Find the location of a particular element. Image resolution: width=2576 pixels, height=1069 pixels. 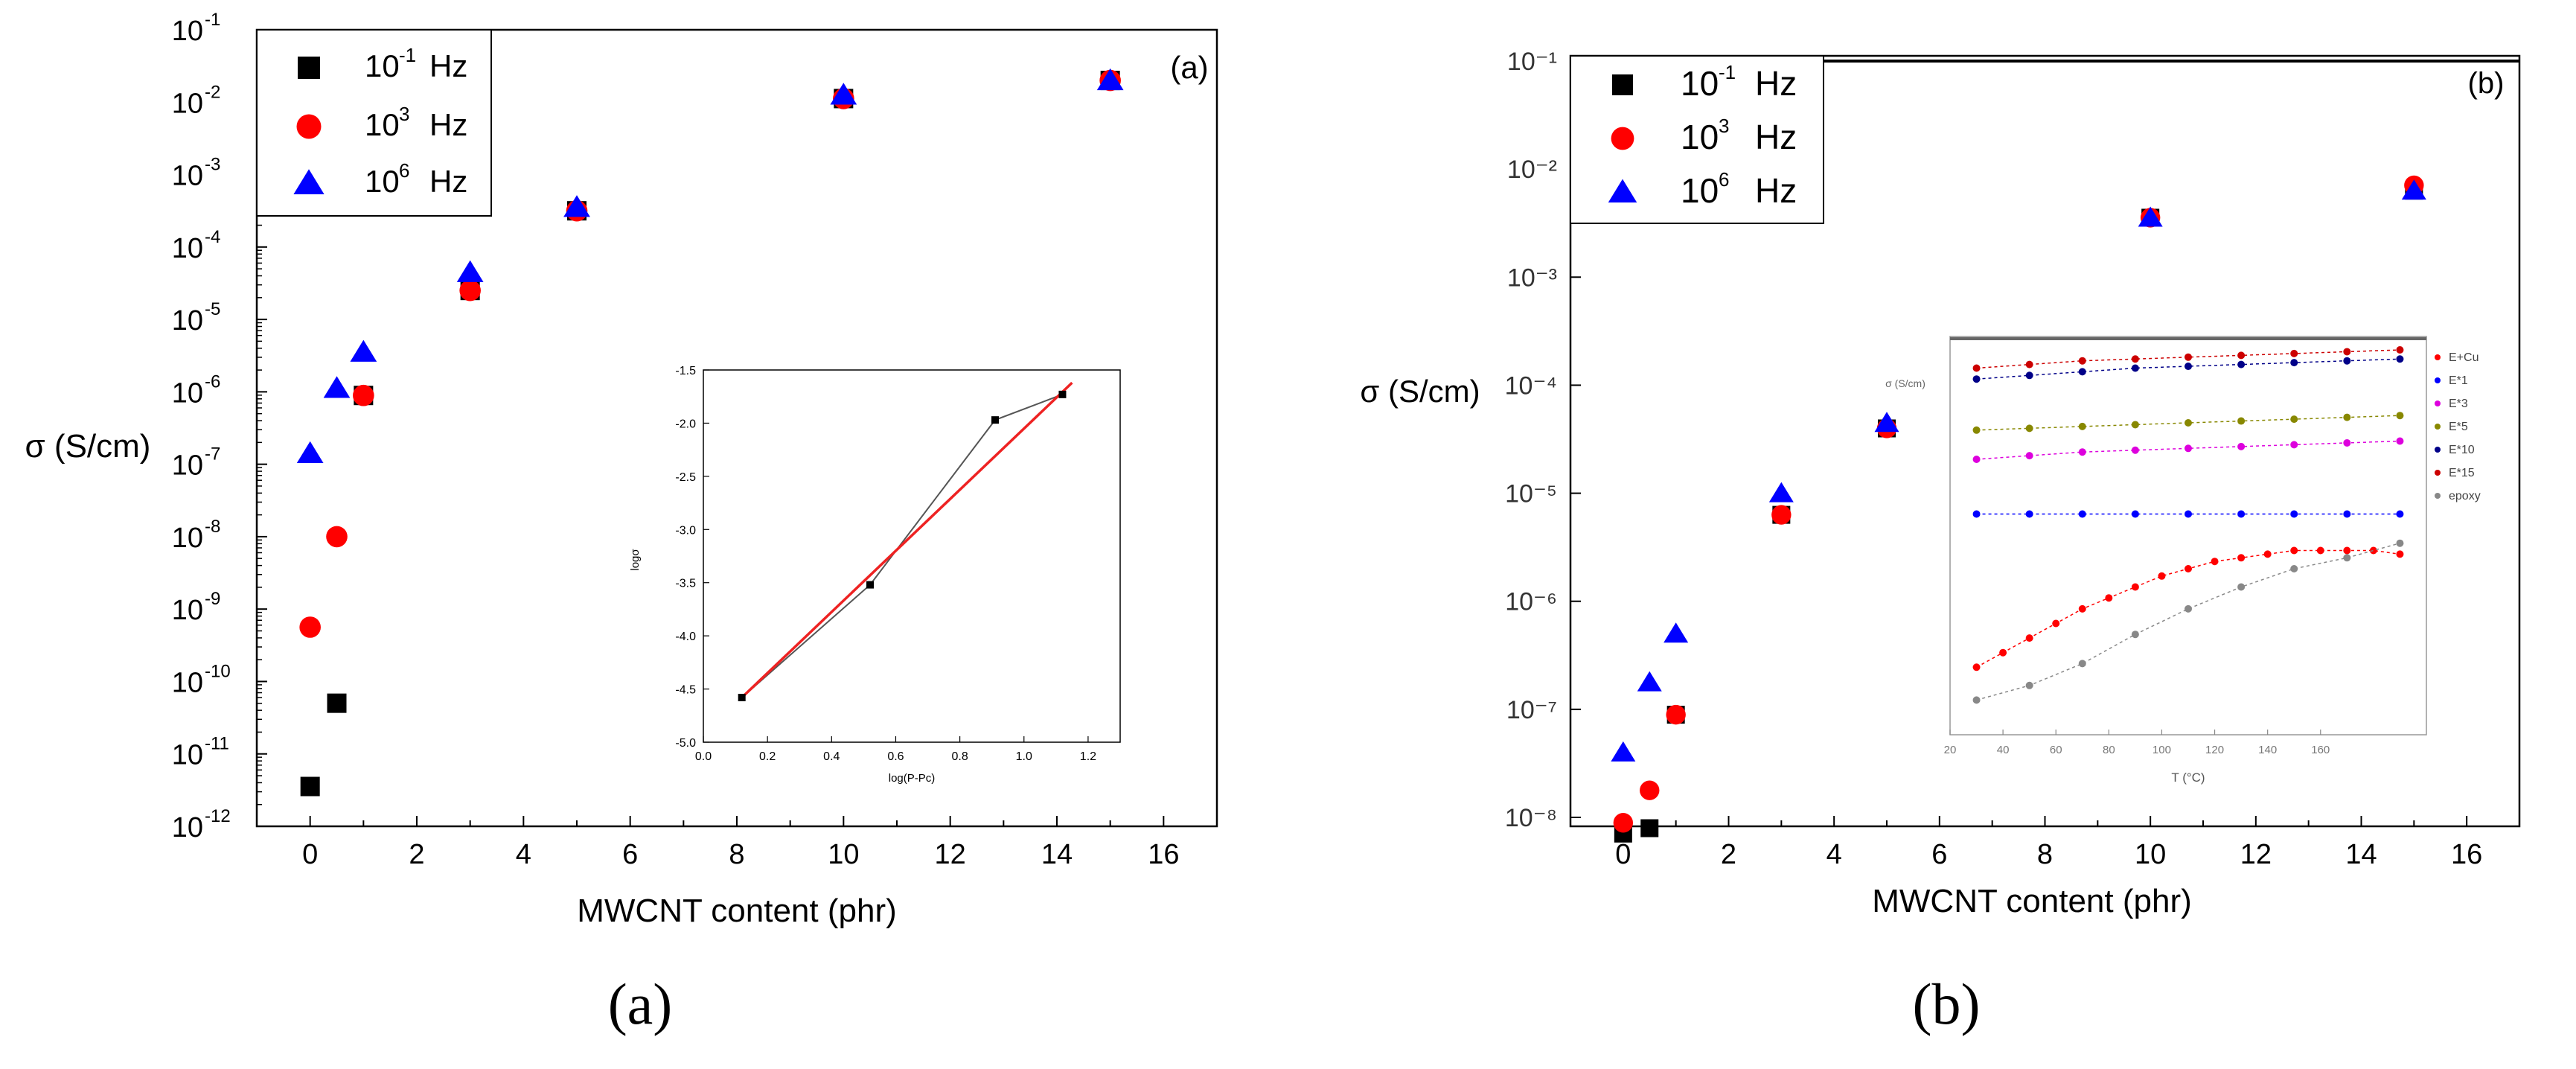

panel-a-inset-y-tick-label: -1.5 is located at coordinates (685, 371).